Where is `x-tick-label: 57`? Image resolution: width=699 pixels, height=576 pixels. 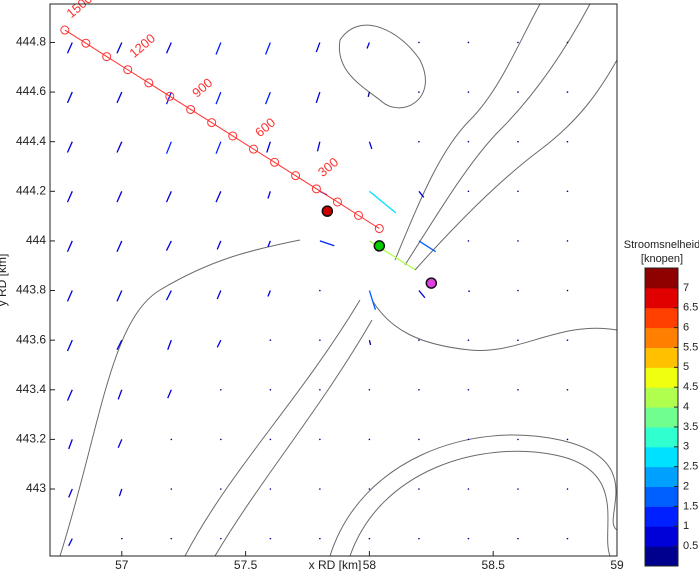 x-tick-label: 57 is located at coordinates (122, 564).